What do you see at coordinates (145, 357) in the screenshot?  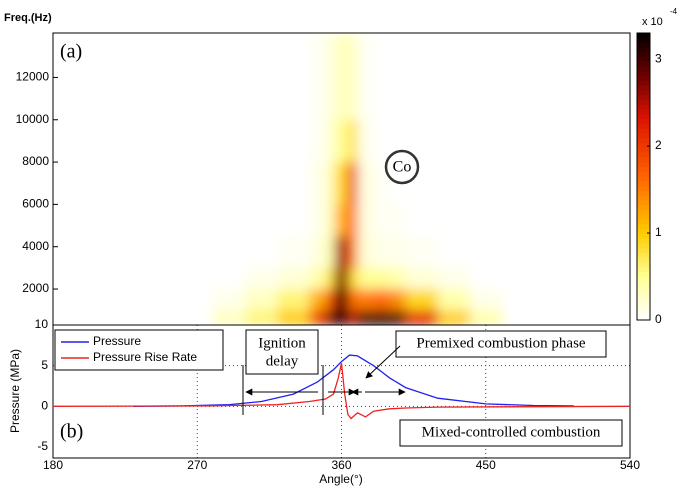 I see `legend-label: Pressure Rise Rate` at bounding box center [145, 357].